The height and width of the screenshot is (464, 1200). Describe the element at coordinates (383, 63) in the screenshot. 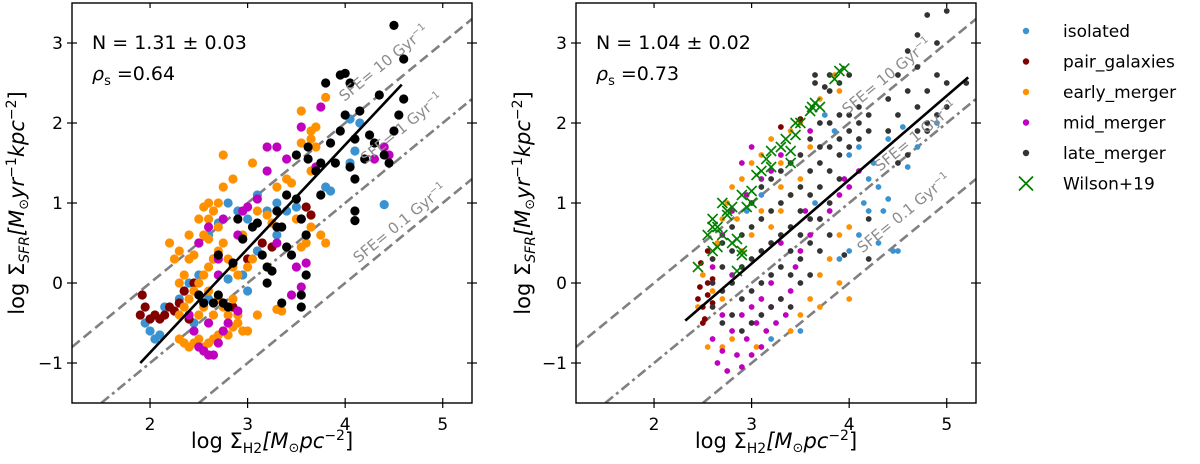

I see `sfe-label: SFE= 10 Gyr−1` at that location.